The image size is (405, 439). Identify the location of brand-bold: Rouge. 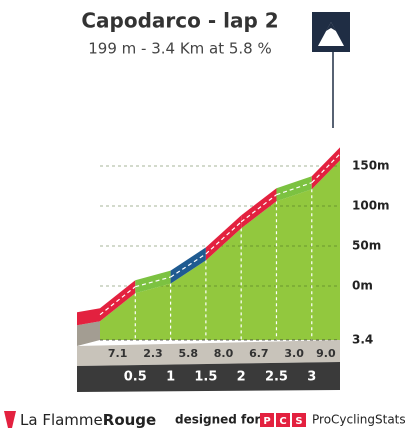
(129, 420).